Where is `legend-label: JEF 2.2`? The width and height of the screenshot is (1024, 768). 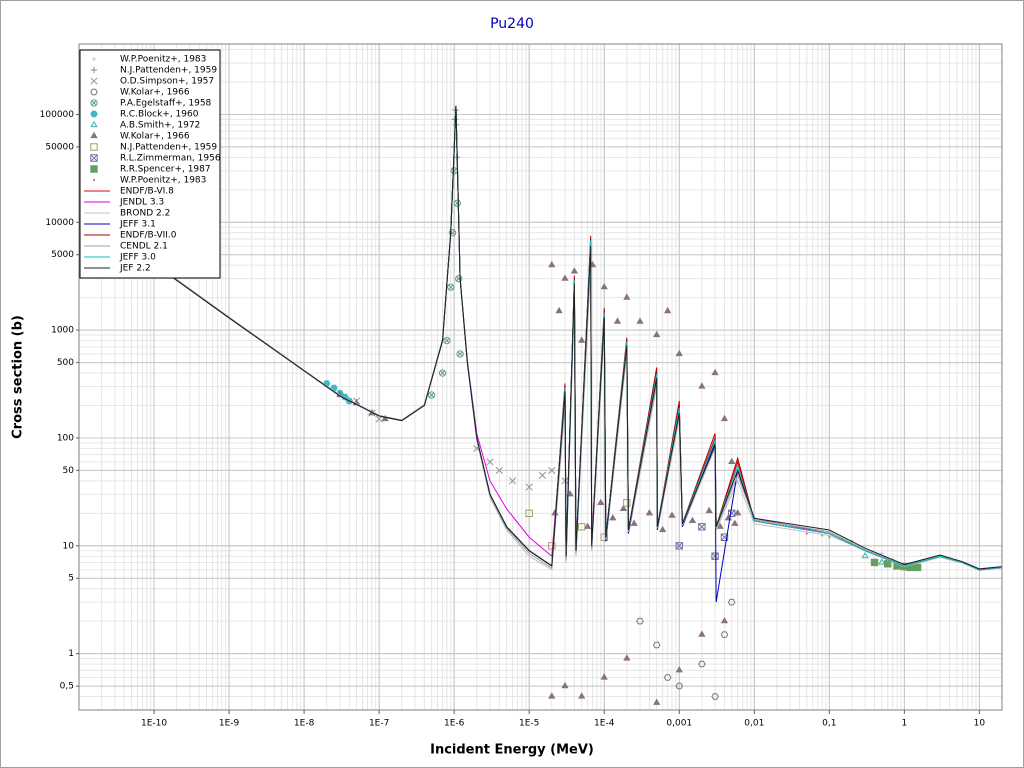 legend-label: JEF 2.2 is located at coordinates (135, 269).